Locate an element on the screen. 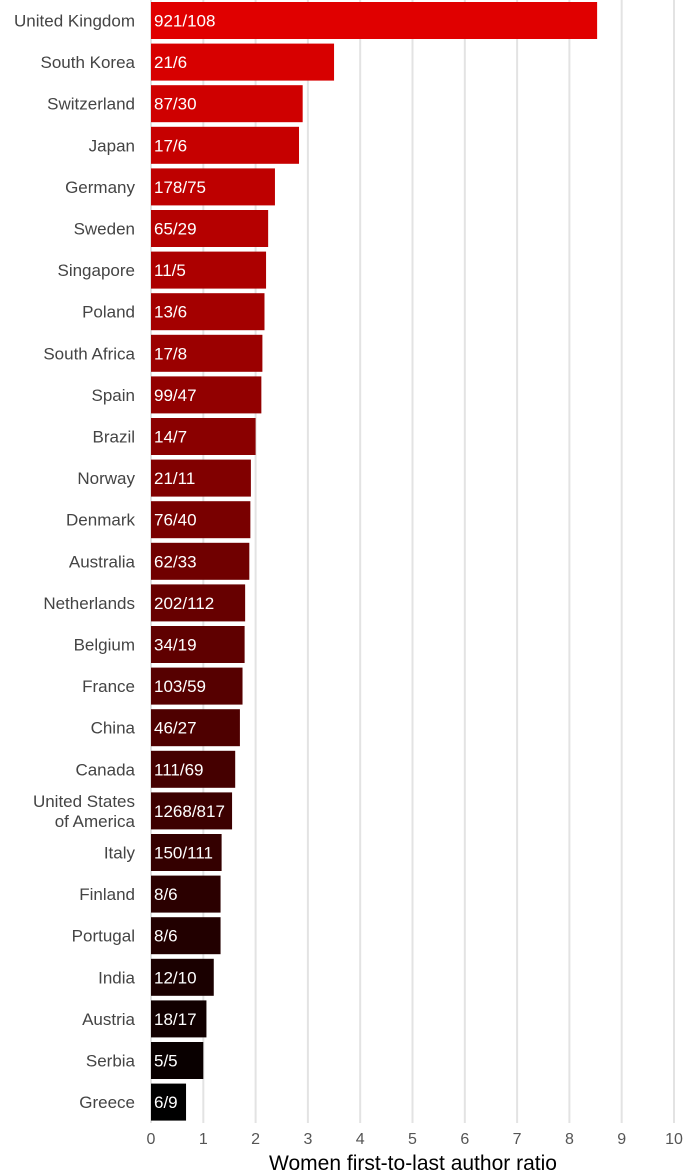 This screenshot has width=685, height=1175. category-label-0: United Kingdom is located at coordinates (74, 21).